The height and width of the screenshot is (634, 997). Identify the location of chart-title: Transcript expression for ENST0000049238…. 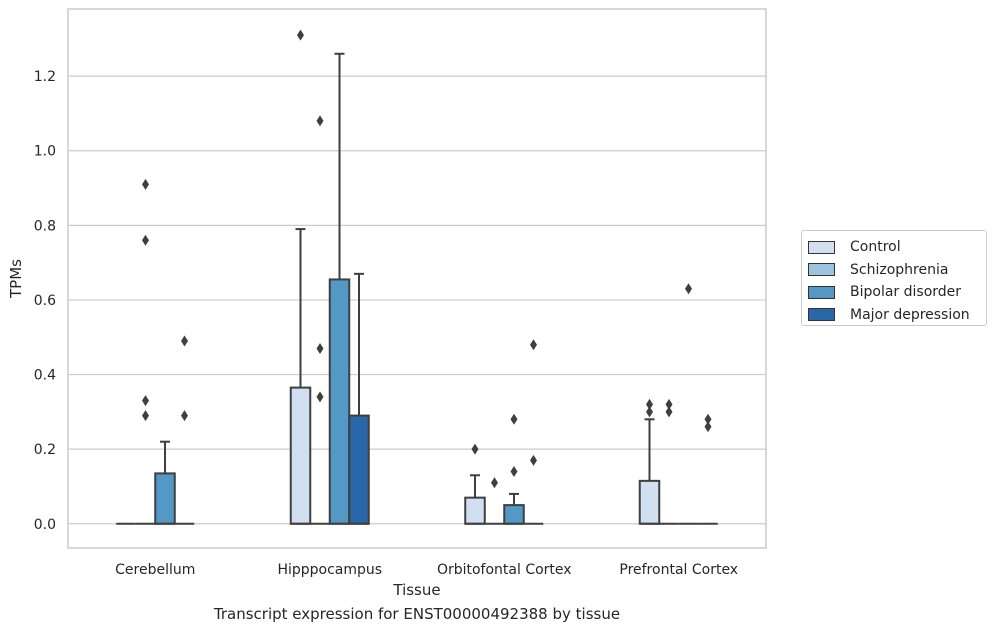
(417, 614).